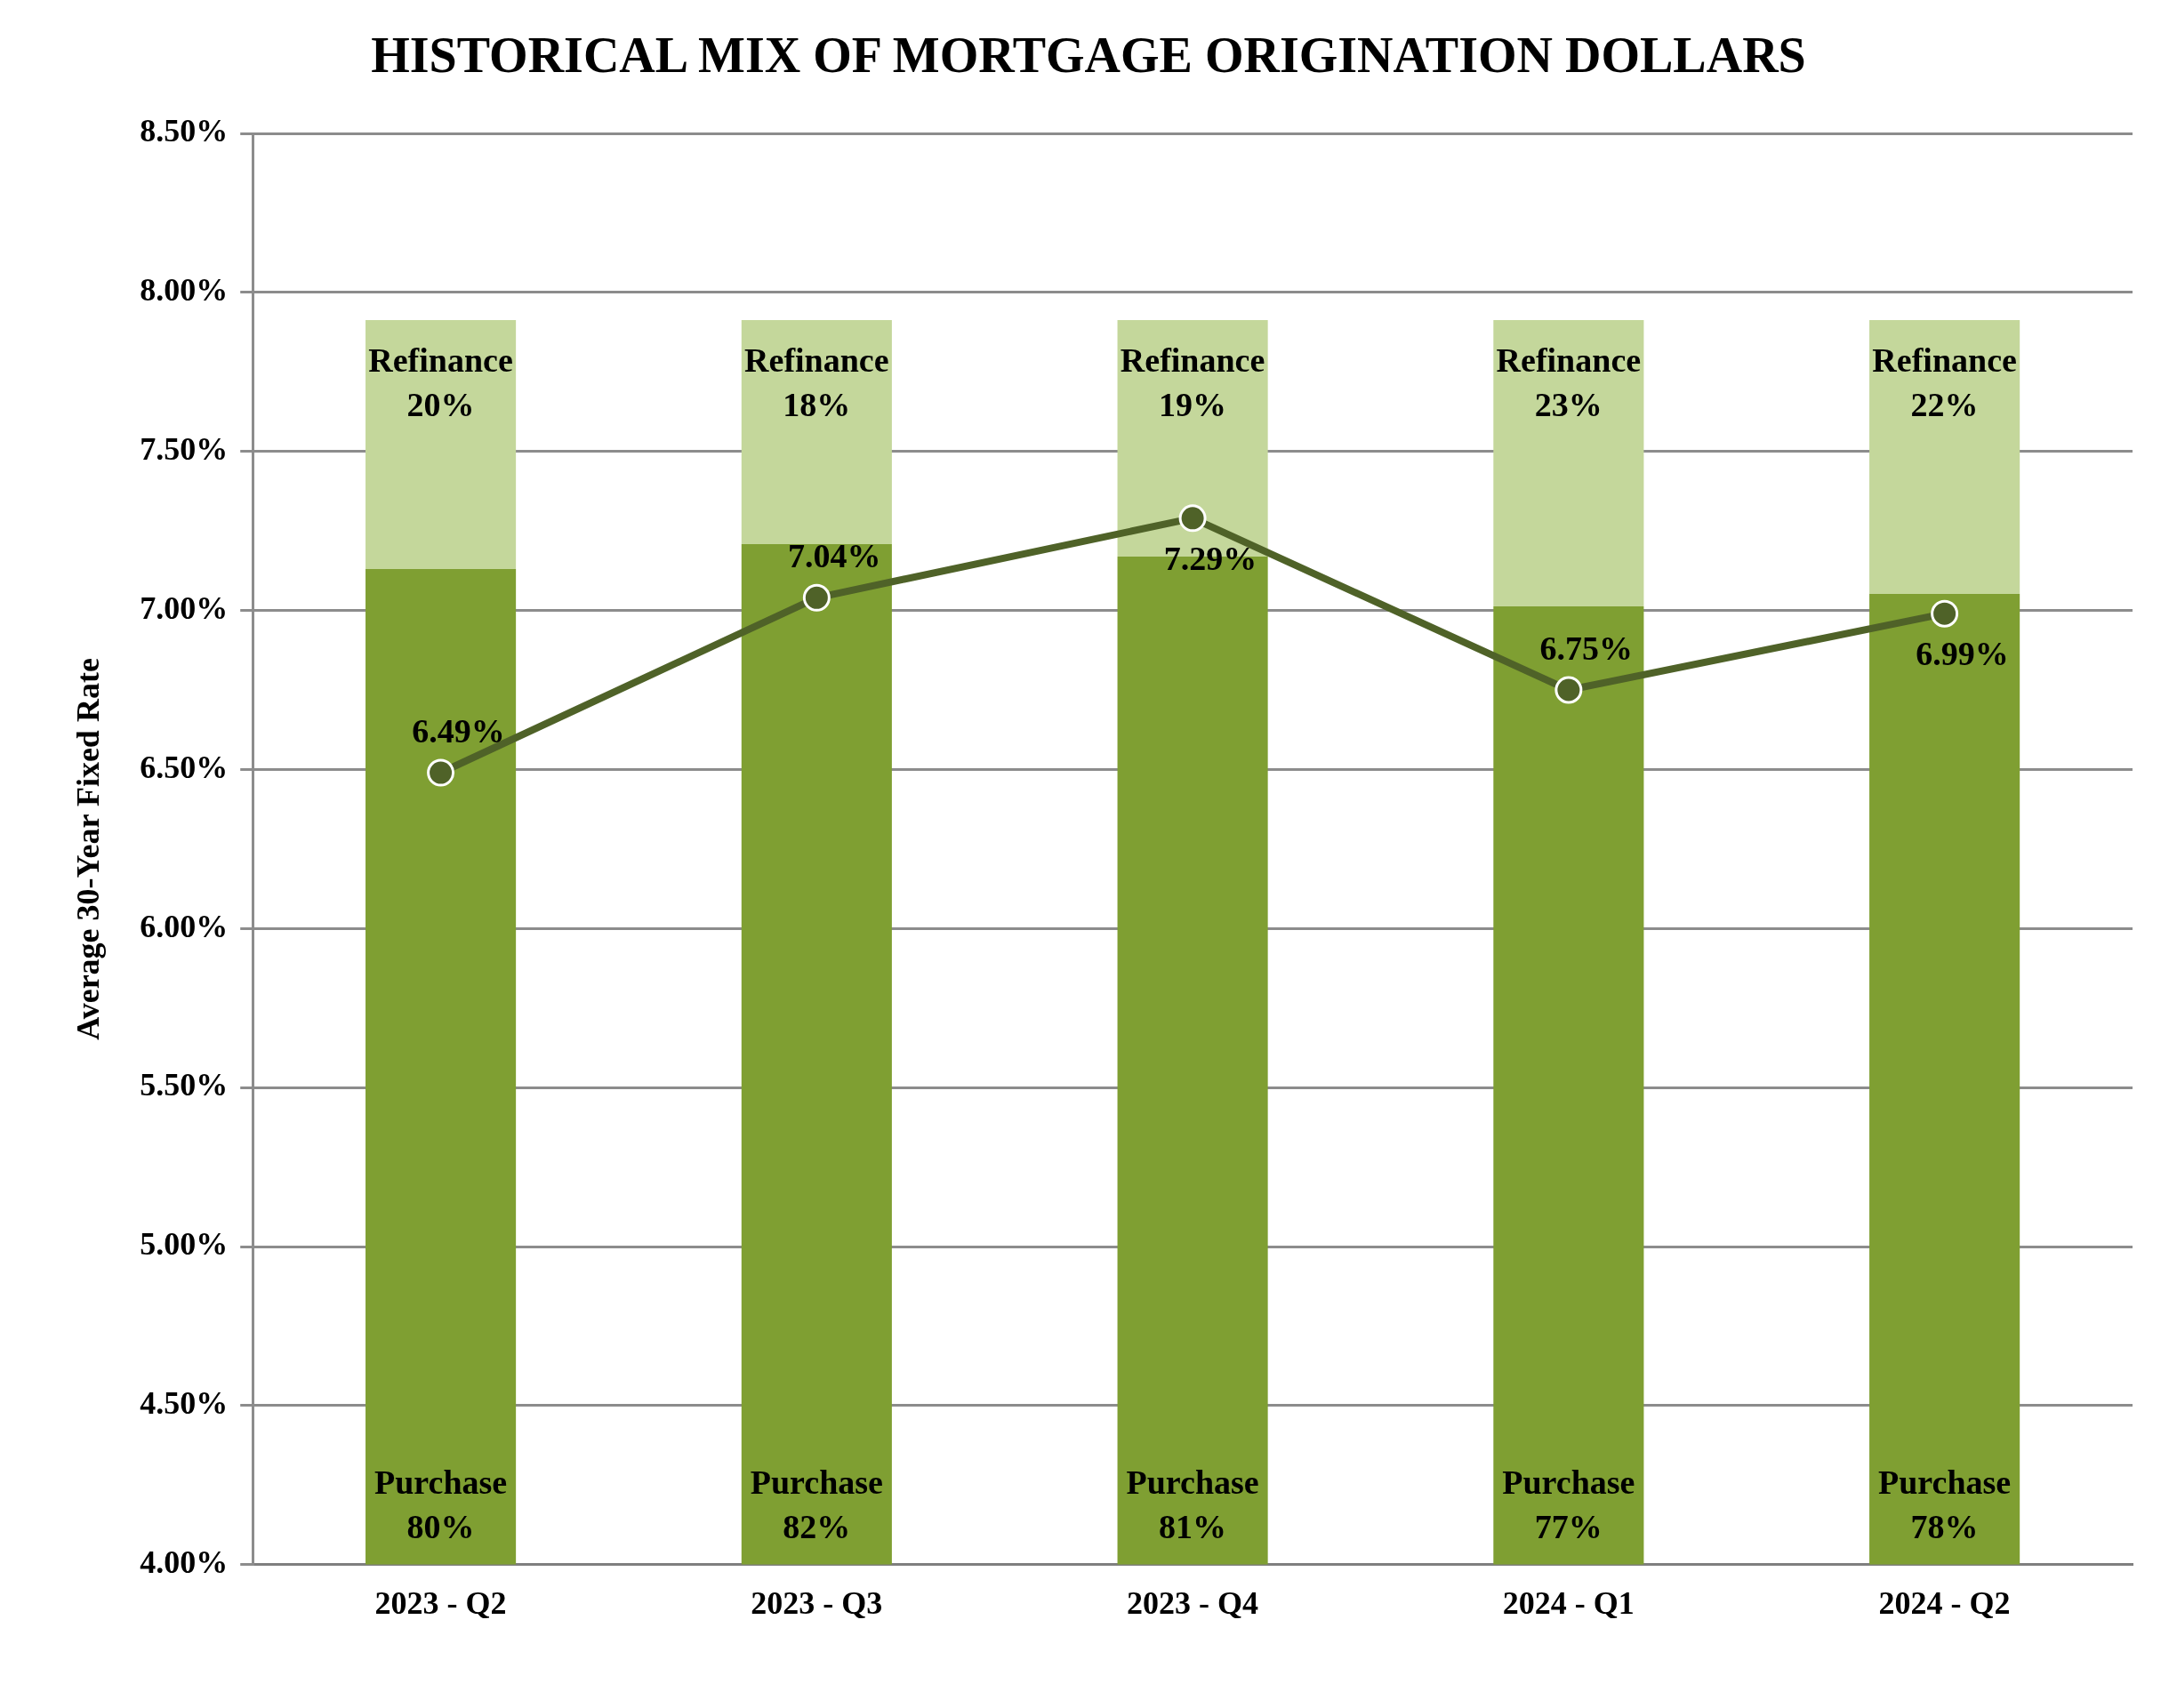 The image size is (2177, 1708). What do you see at coordinates (184, 767) in the screenshot?
I see `y-tick-label: 6.50%` at bounding box center [184, 767].